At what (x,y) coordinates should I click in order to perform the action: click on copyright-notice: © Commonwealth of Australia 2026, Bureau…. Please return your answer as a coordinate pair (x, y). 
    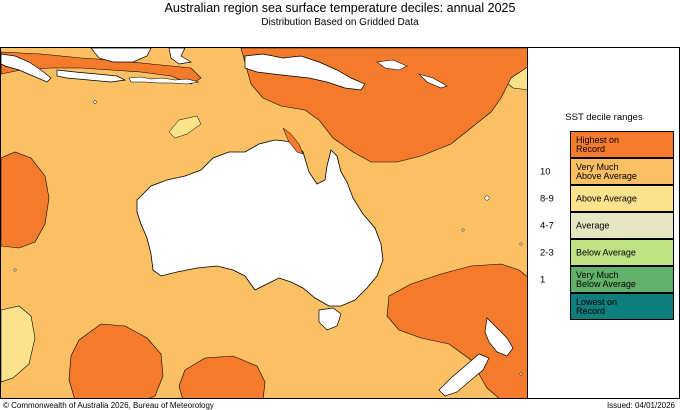
    Looking at the image, I should click on (108, 405).